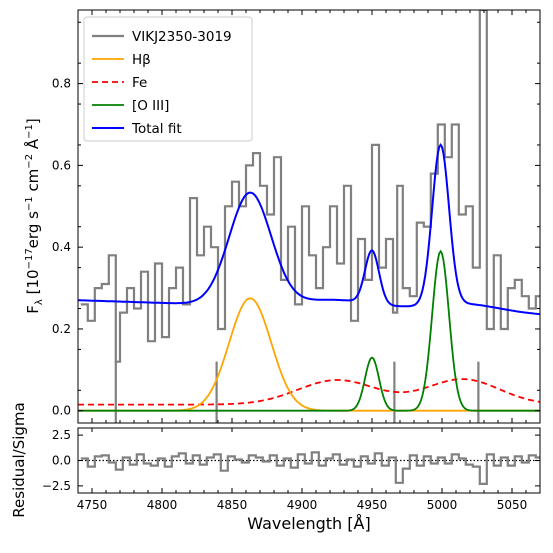  Describe the element at coordinates (372, 505) in the screenshot. I see `xtick-label-4: 4950` at that location.